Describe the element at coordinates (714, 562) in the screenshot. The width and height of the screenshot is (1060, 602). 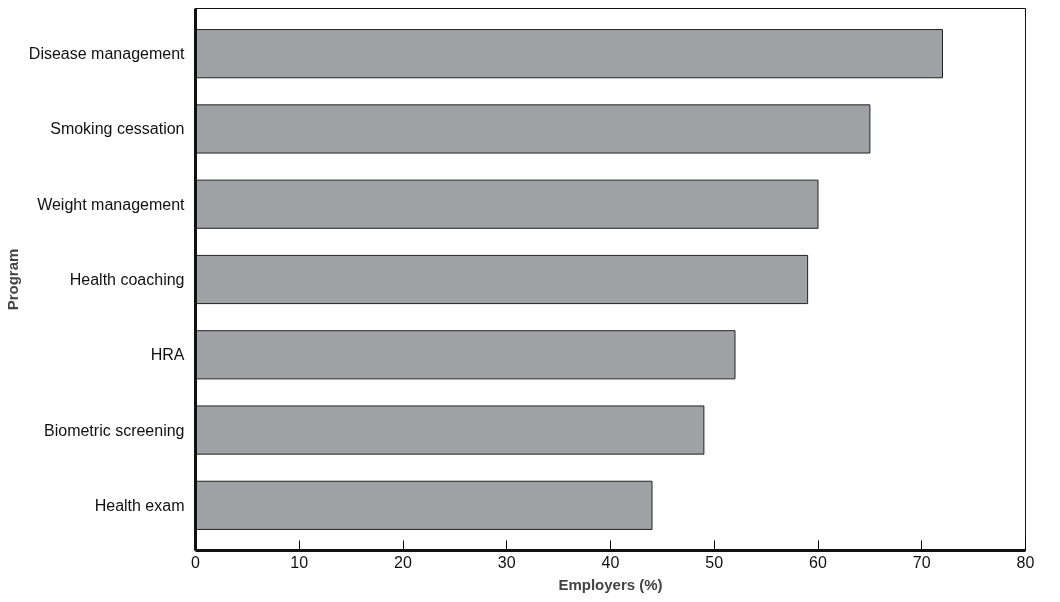
I see `x-tick-label: 50` at that location.